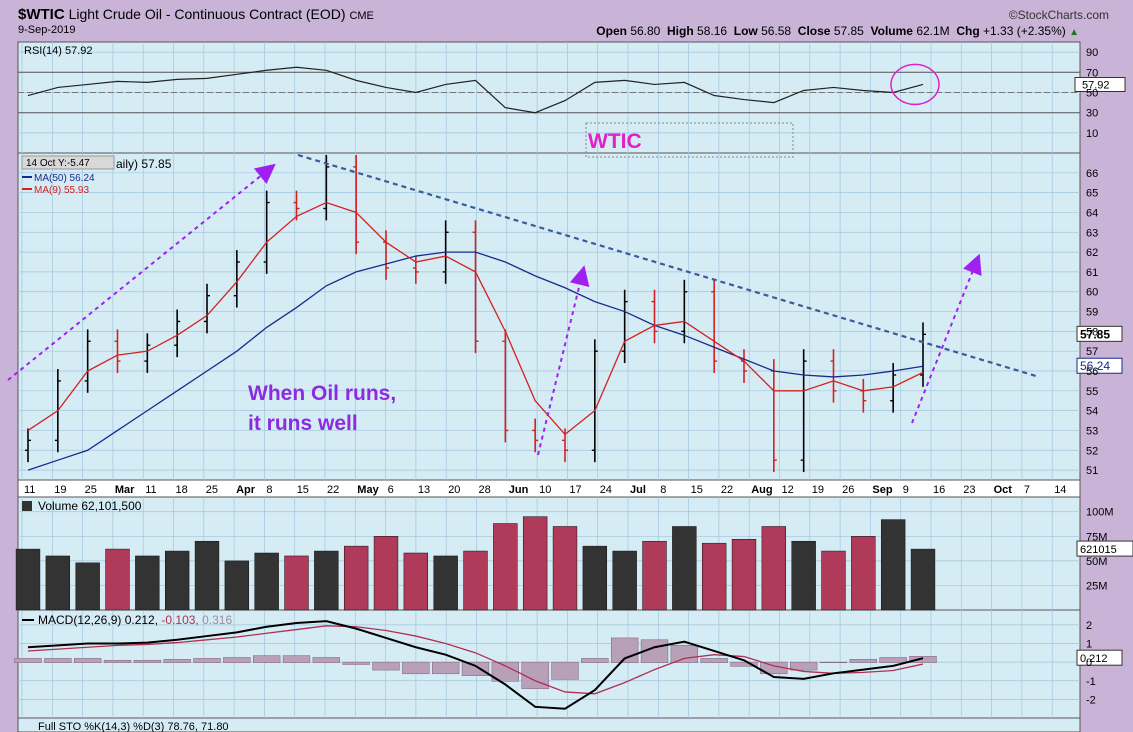 This screenshot has height=732, width=1133. Describe the element at coordinates (788, 490) in the screenshot. I see `x-tick-label: 12` at that location.